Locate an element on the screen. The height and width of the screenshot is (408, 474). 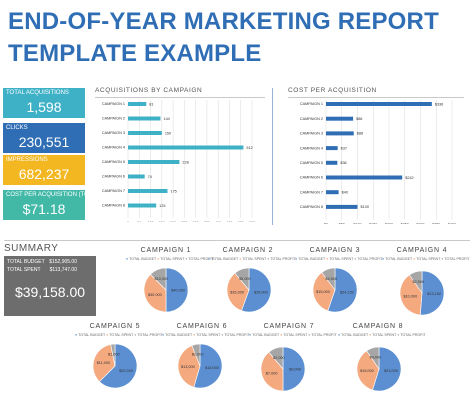
pie-title: CAMPAIGN 4 is located at coordinates (422, 250).